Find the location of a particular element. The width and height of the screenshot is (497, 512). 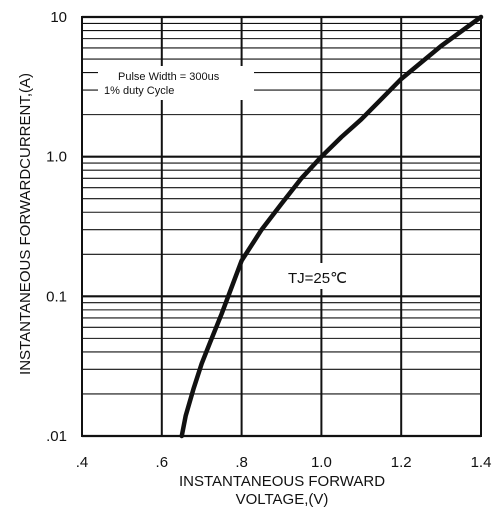

x-axis-title-line-2: VOLTAGE,(V) is located at coordinates (282, 499).